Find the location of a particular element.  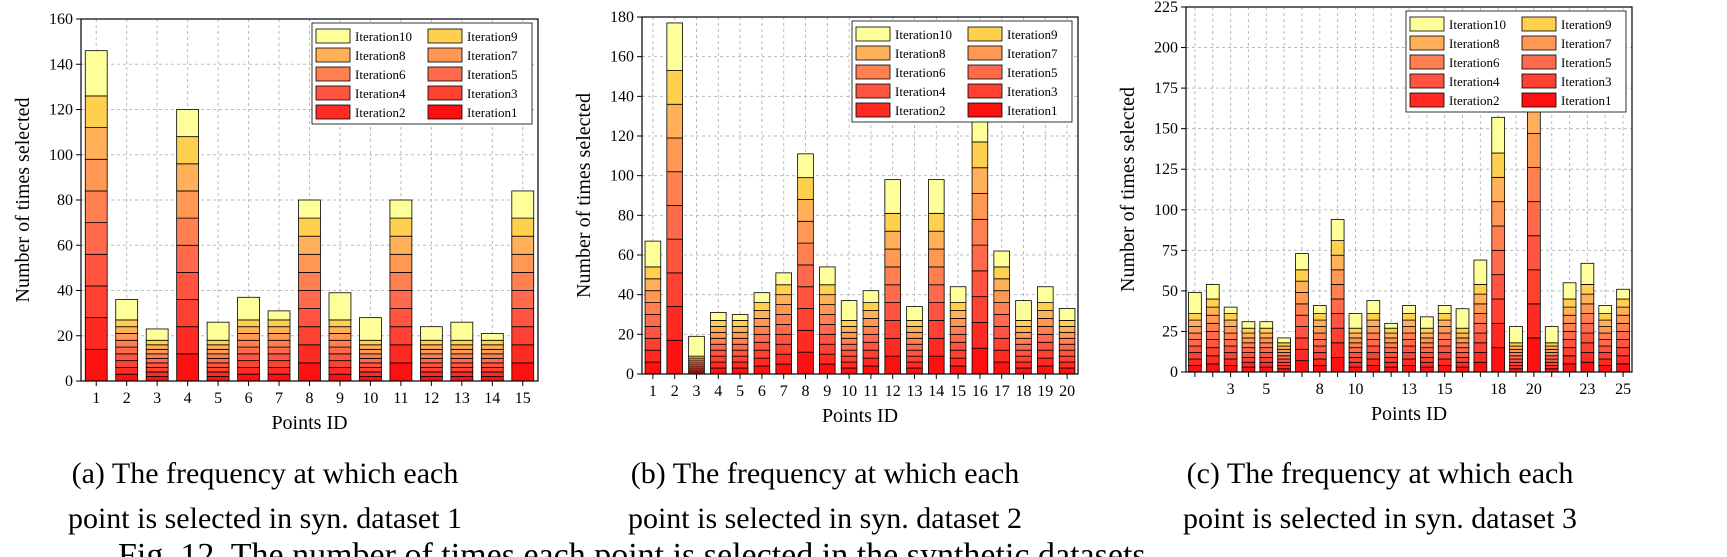

y-tick-label: 140 is located at coordinates (622, 96).